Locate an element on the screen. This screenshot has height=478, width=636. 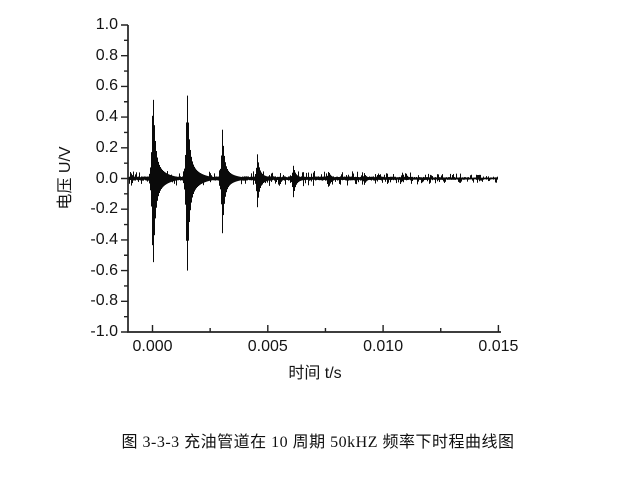
x-axis-title: 时间 t/s is located at coordinates (315, 373).